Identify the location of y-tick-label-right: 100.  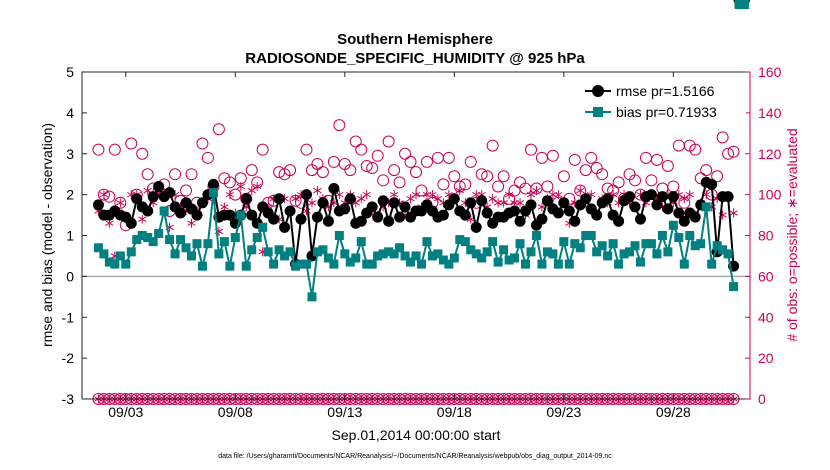
(770, 195).